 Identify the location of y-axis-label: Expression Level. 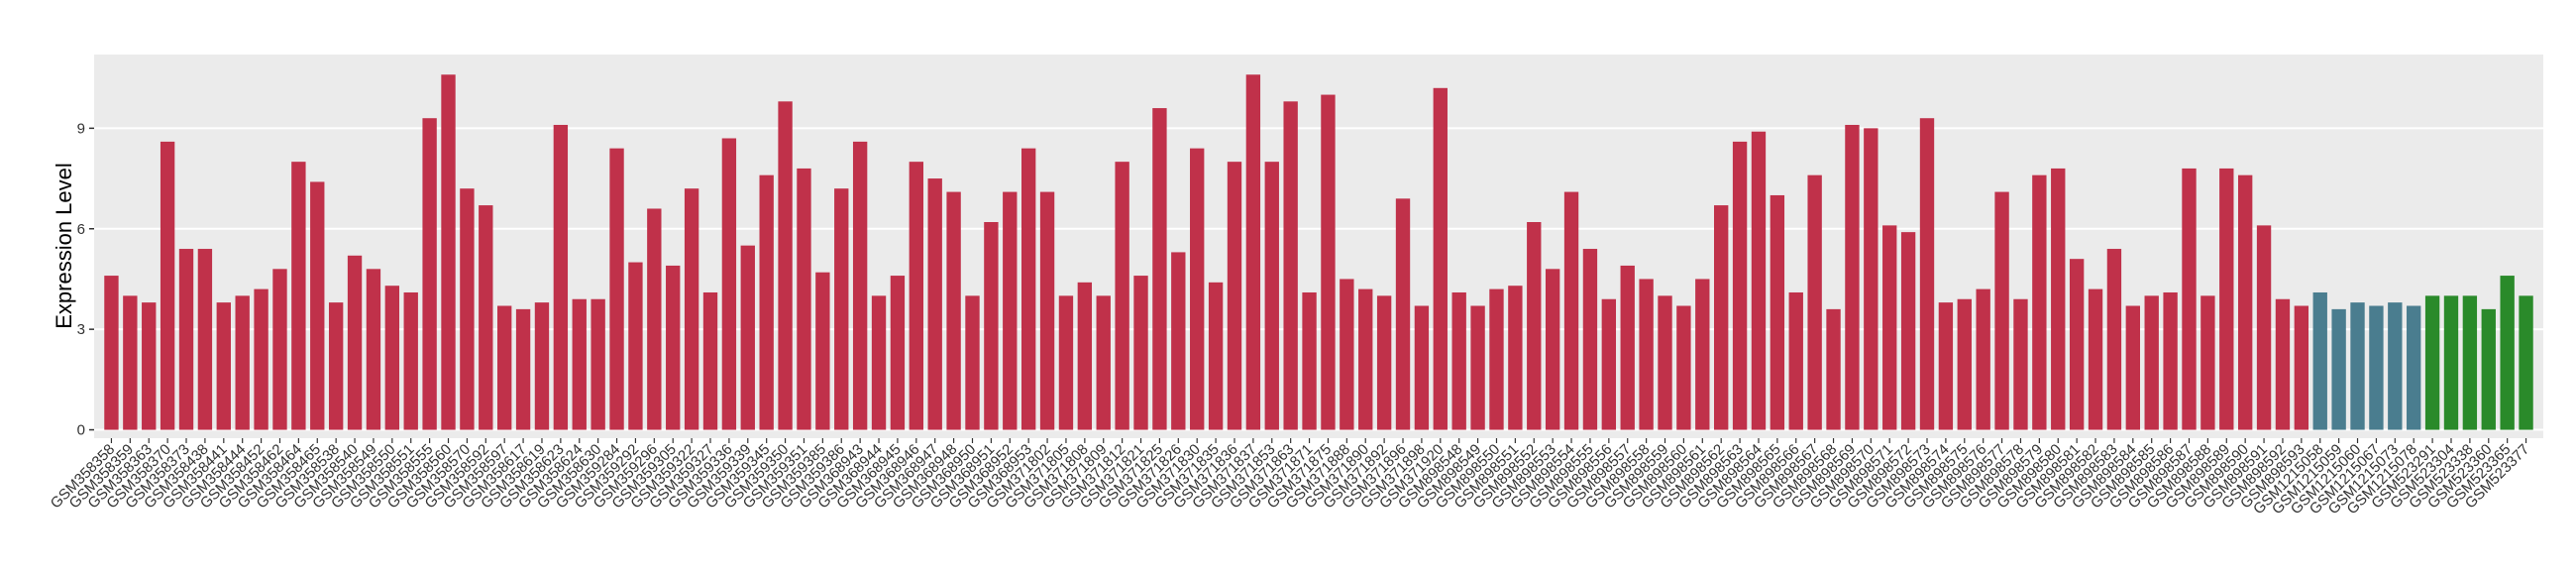
(64, 246).